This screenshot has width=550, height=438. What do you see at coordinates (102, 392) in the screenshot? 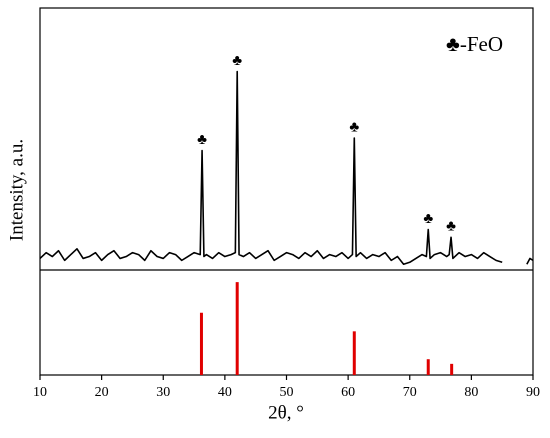
I see `x-tick-label: 20` at bounding box center [102, 392].